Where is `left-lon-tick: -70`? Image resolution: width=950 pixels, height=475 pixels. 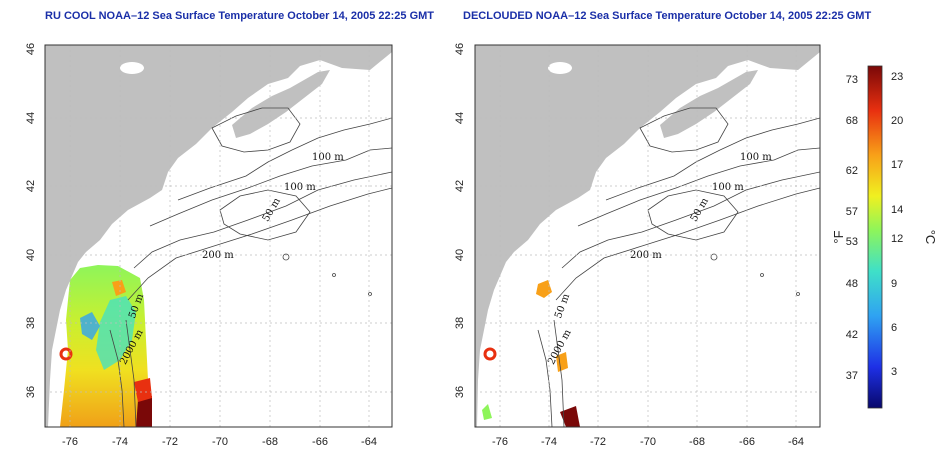
left-lon-tick: -70 is located at coordinates (220, 442).